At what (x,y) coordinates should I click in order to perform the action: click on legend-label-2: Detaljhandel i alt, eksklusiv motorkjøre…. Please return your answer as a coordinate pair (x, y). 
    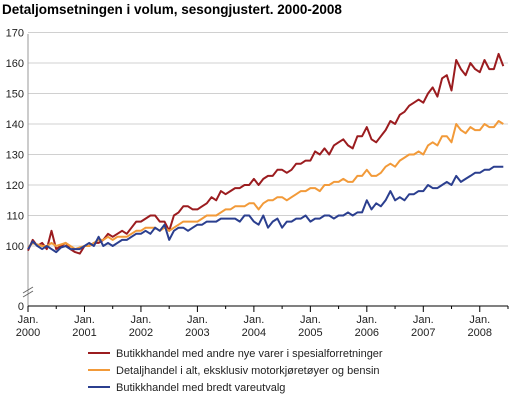
    Looking at the image, I should click on (248, 371).